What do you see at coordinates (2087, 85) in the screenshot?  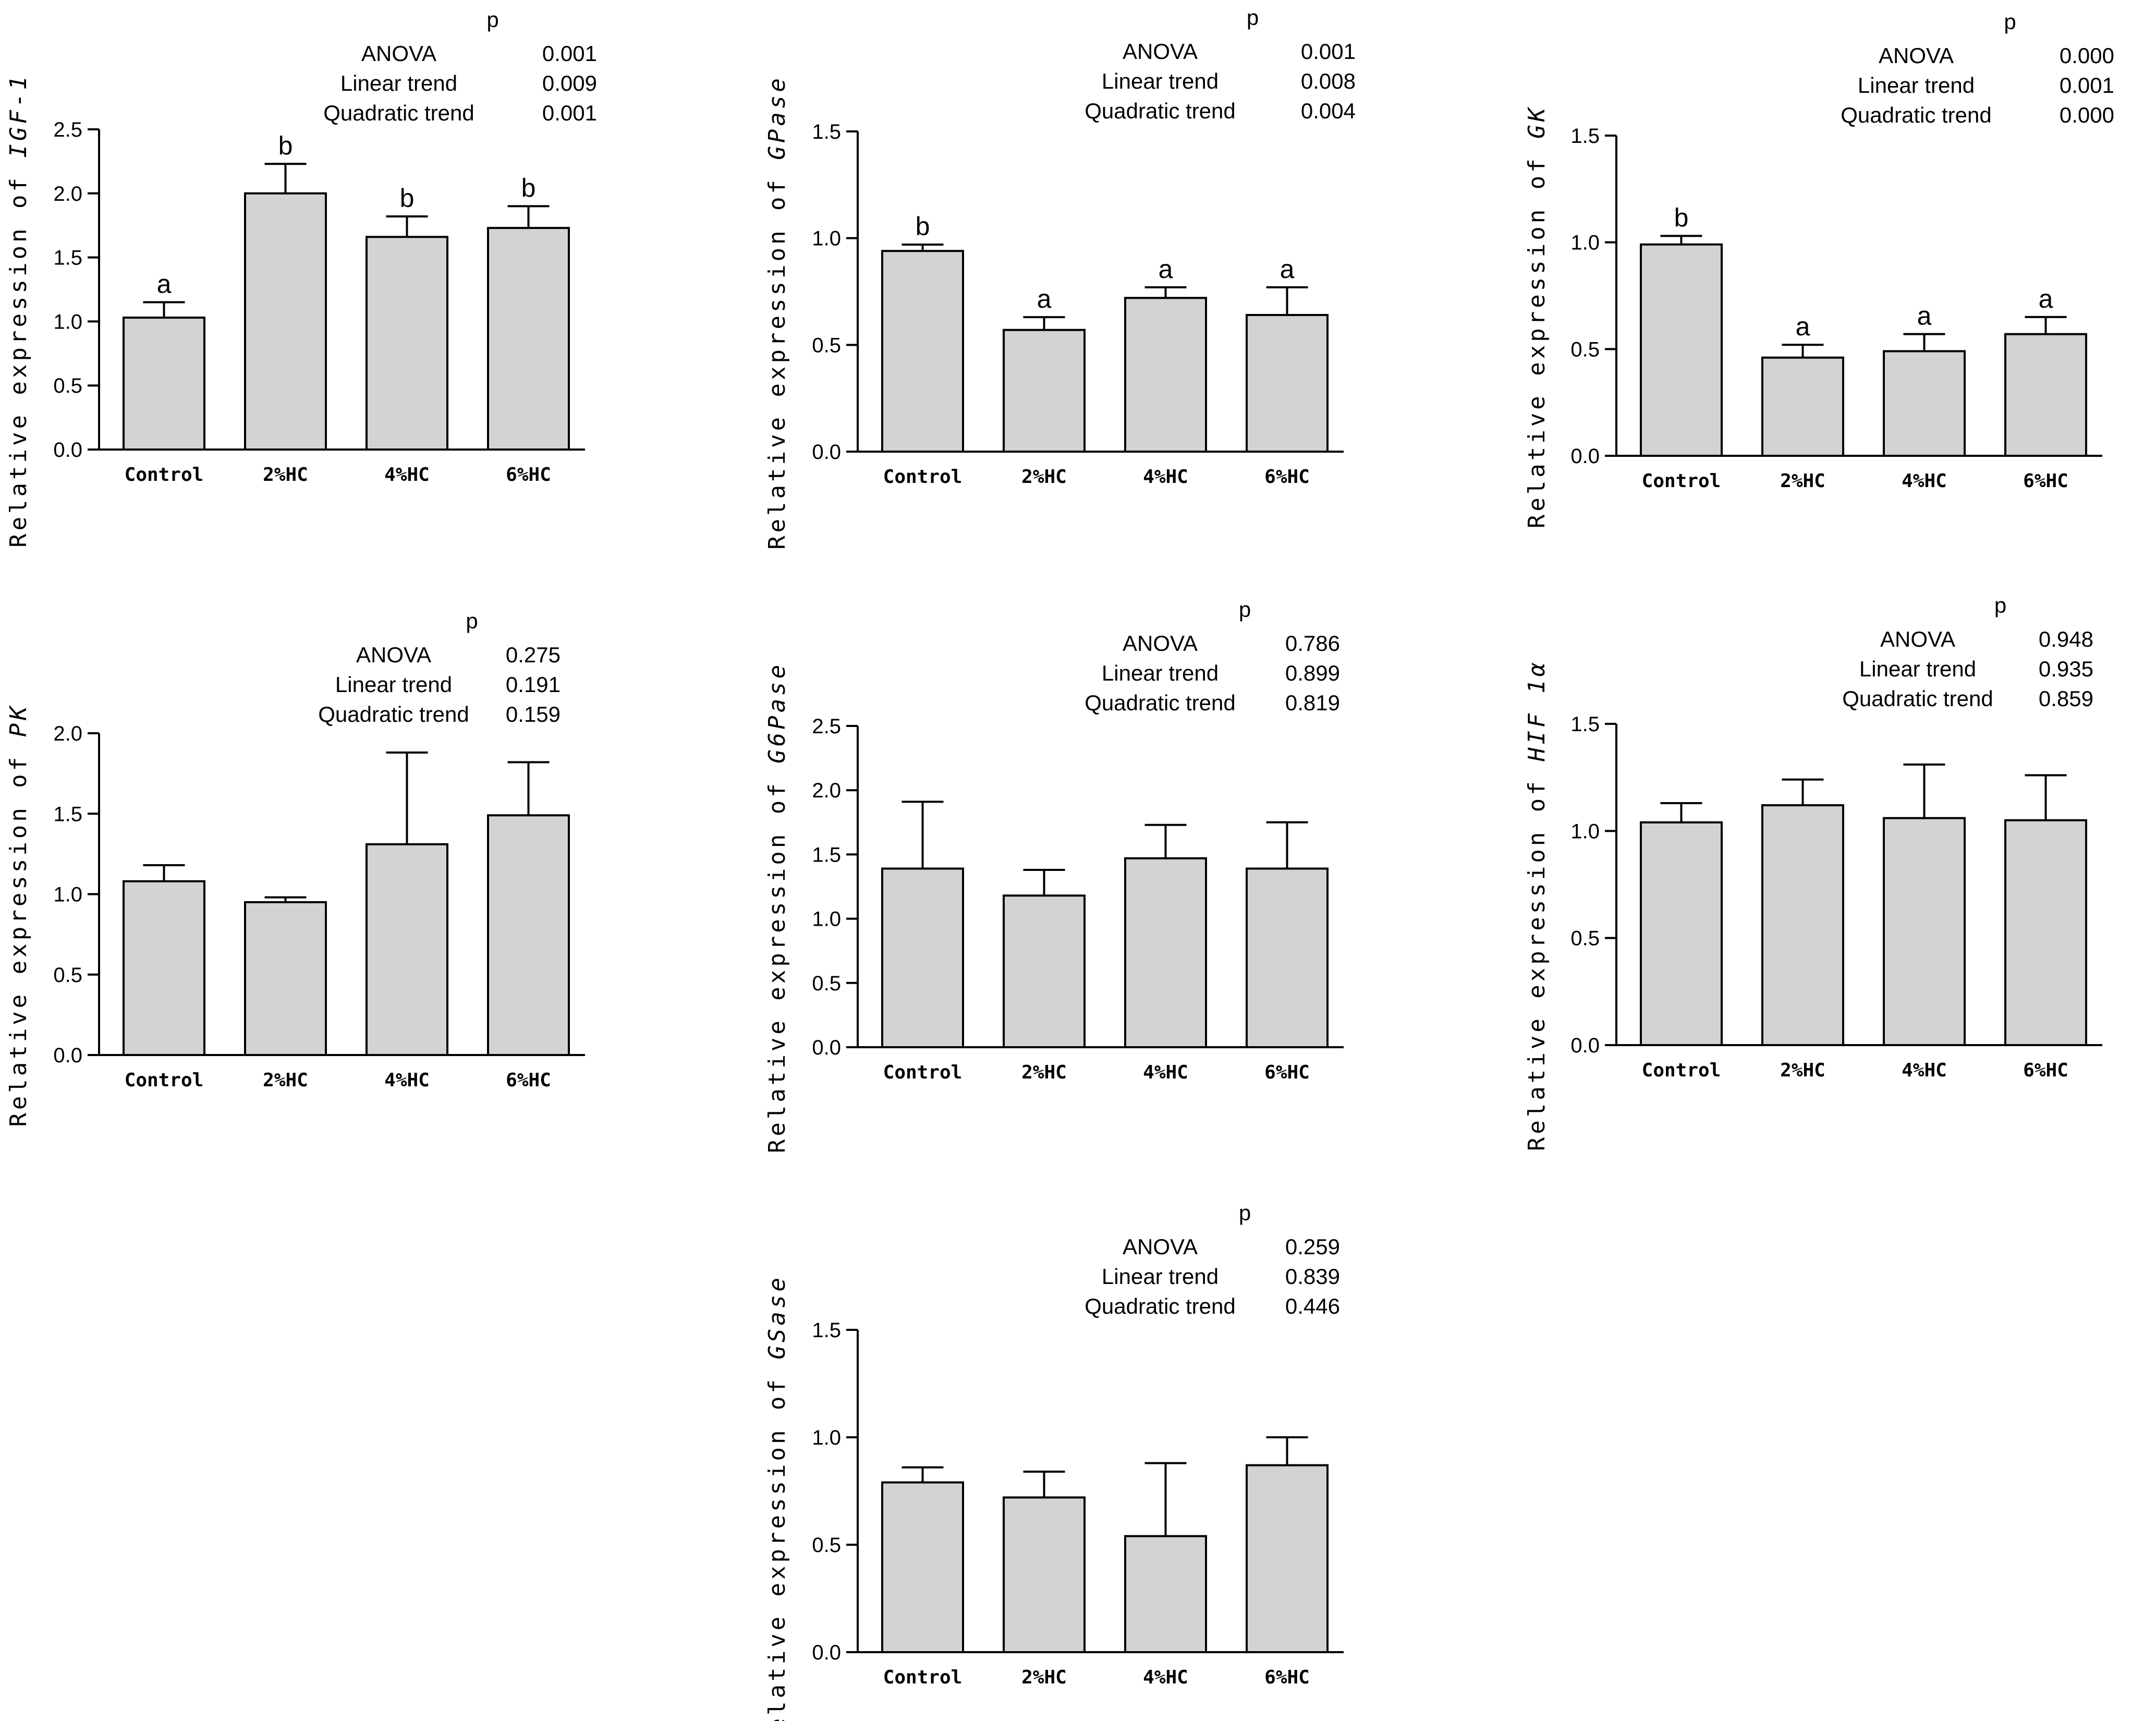 I see `panel-3-stats-value: 0.001` at bounding box center [2087, 85].